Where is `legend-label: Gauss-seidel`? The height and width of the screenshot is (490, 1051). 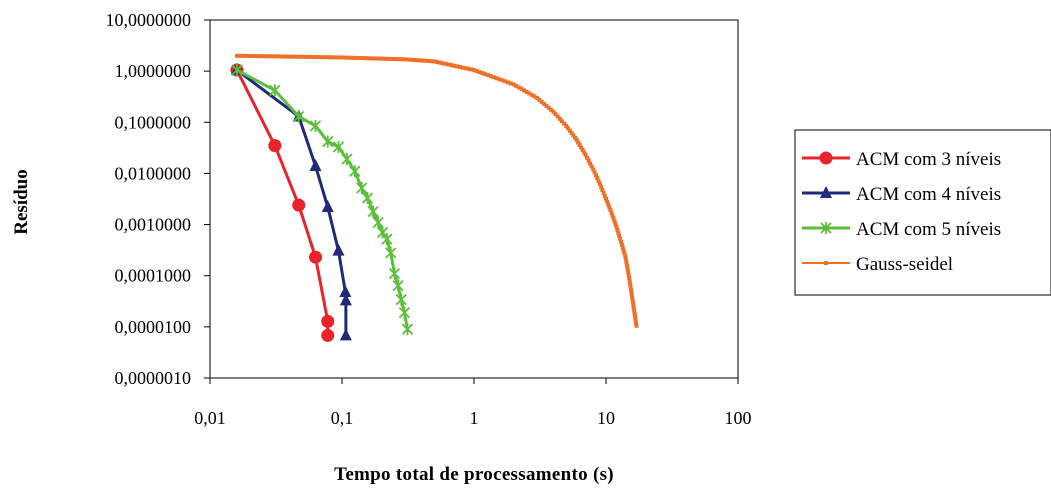
legend-label: Gauss-seidel is located at coordinates (904, 264).